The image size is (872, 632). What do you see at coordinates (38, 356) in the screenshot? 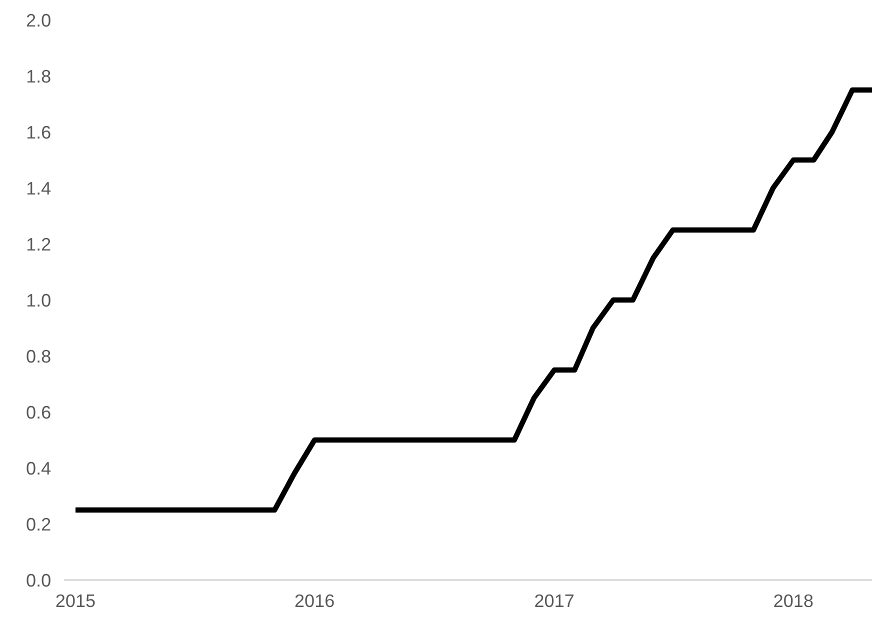
I see `y-tick-label: 0.8` at bounding box center [38, 356].